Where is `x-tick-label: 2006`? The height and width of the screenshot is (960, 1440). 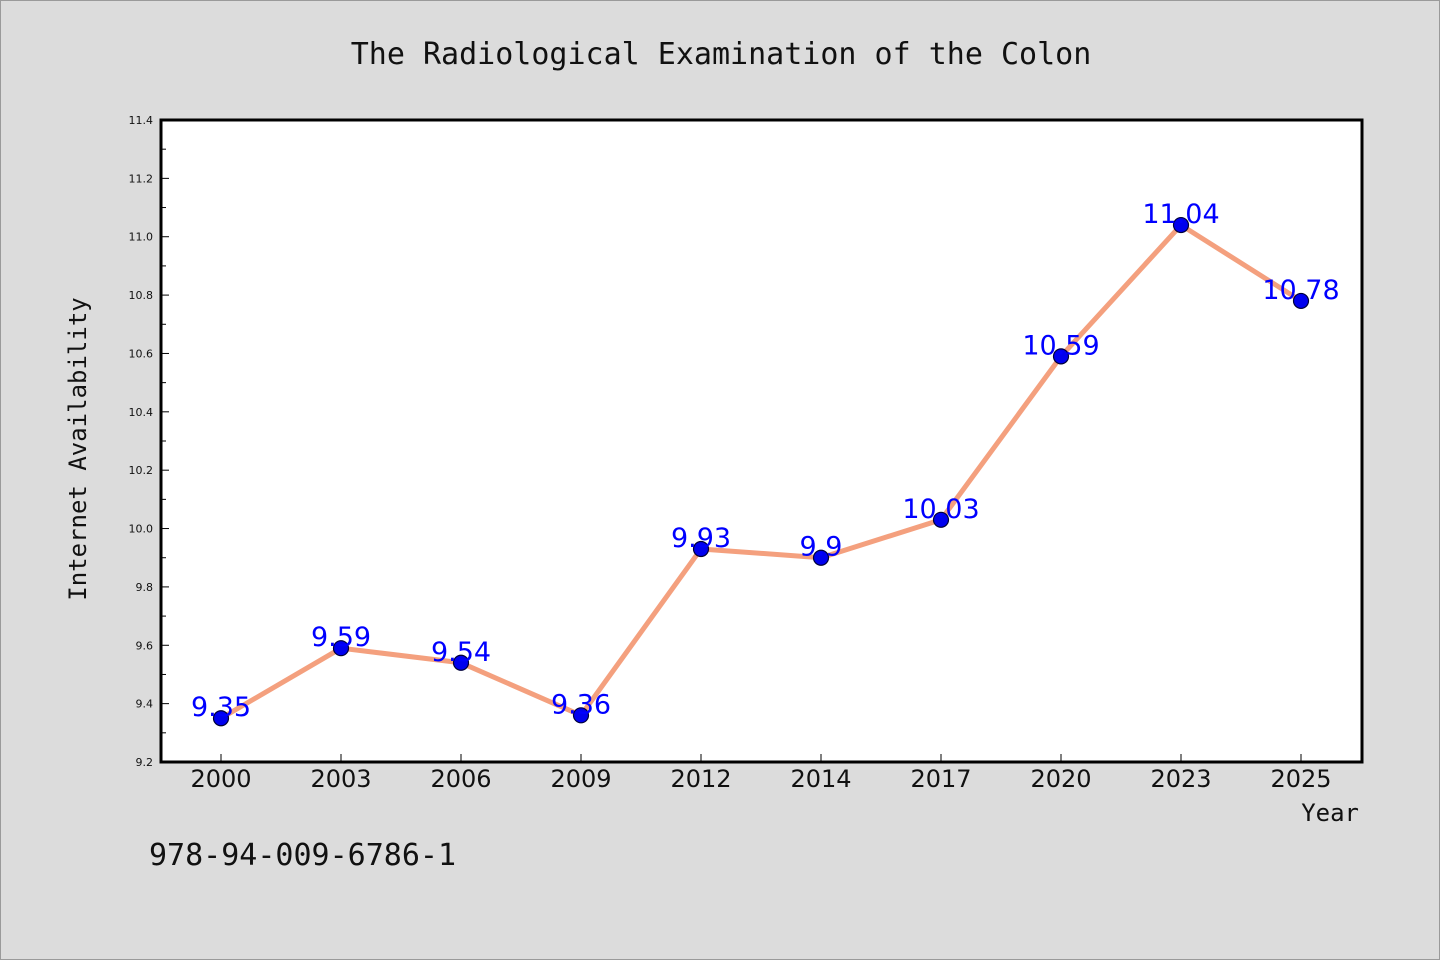
x-tick-label: 2006 is located at coordinates (460, 779).